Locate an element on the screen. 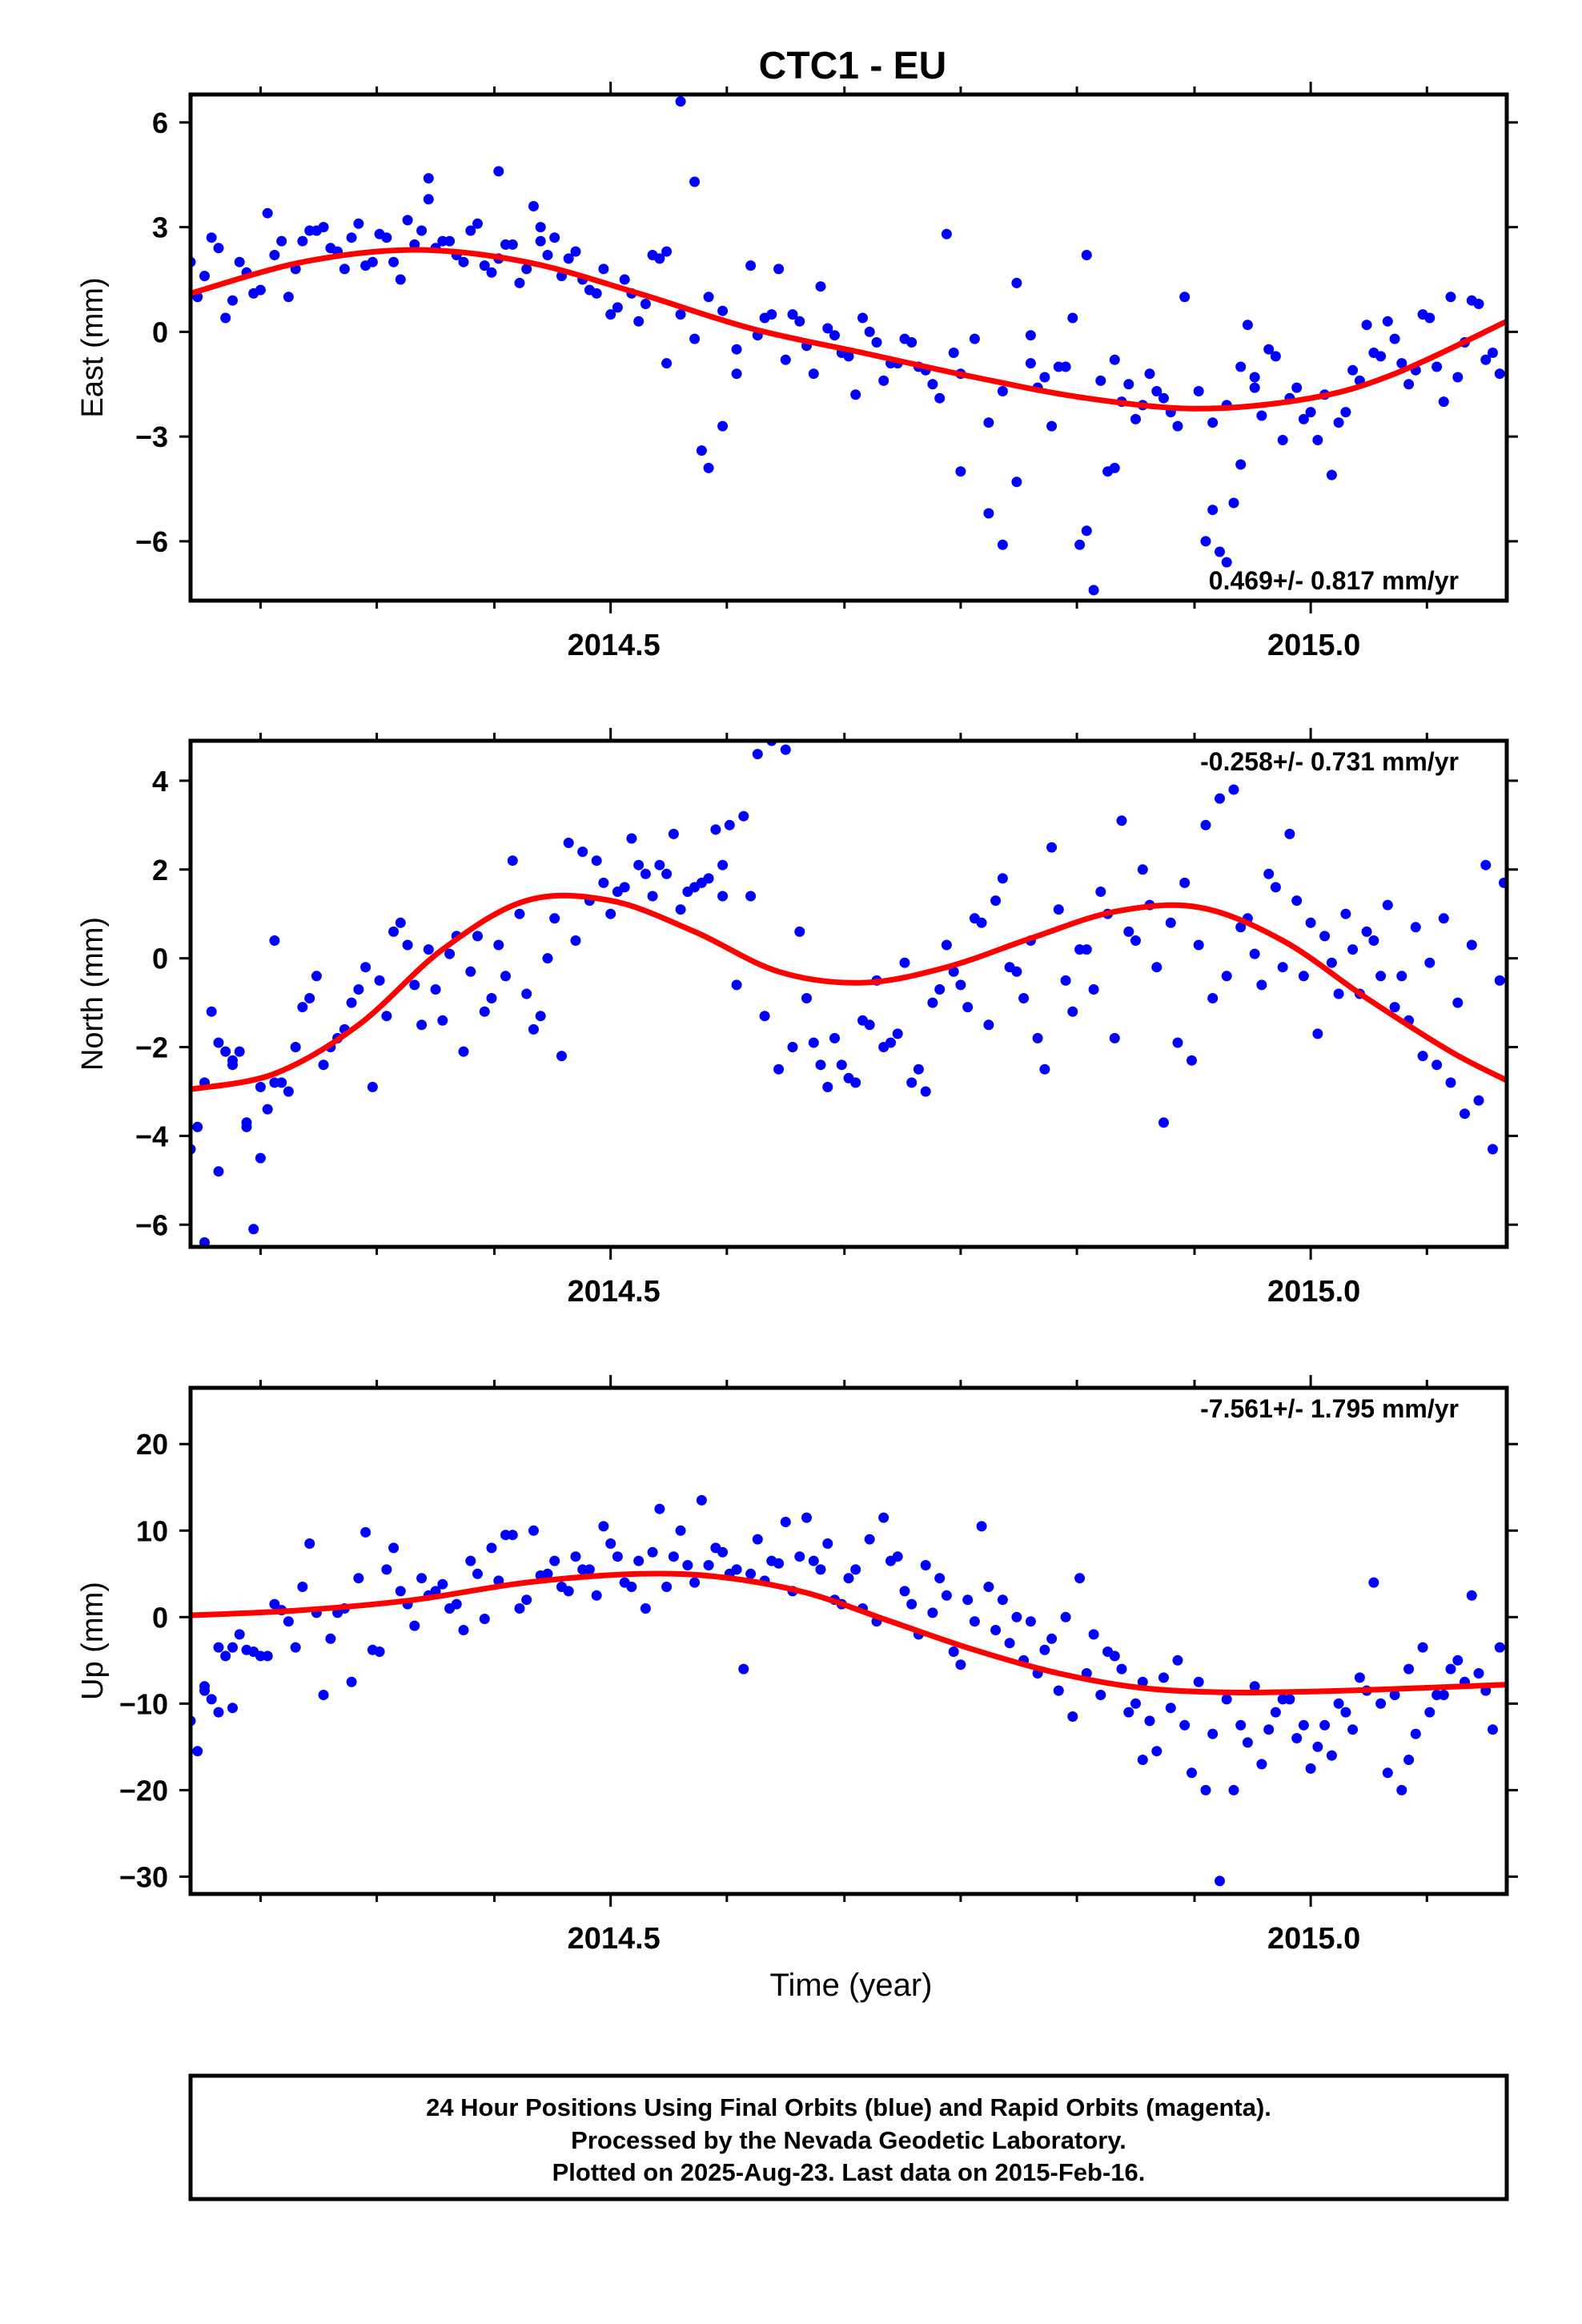  y-tick-label: −20 is located at coordinates (144, 1791).